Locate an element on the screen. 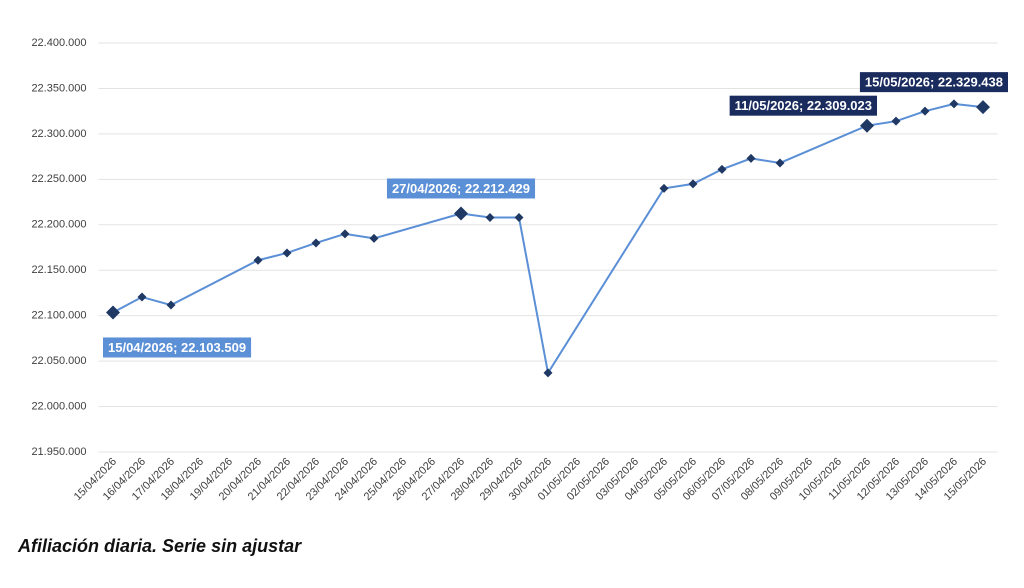 This screenshot has height=588, width=1024. value-label: 15/05/2026; 22.329.438 is located at coordinates (933, 82).